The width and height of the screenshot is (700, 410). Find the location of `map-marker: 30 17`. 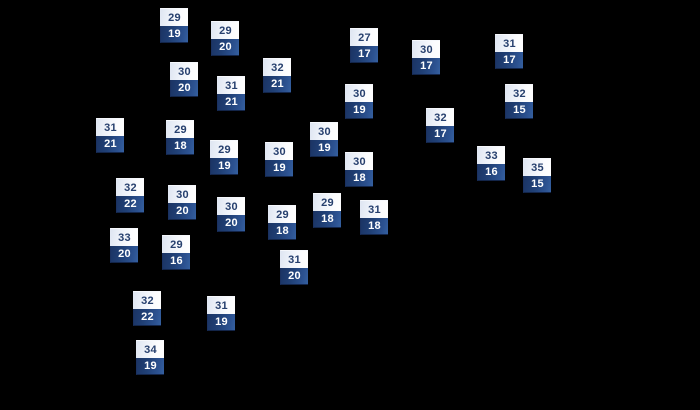

map-marker: 30 17 is located at coordinates (426, 57).